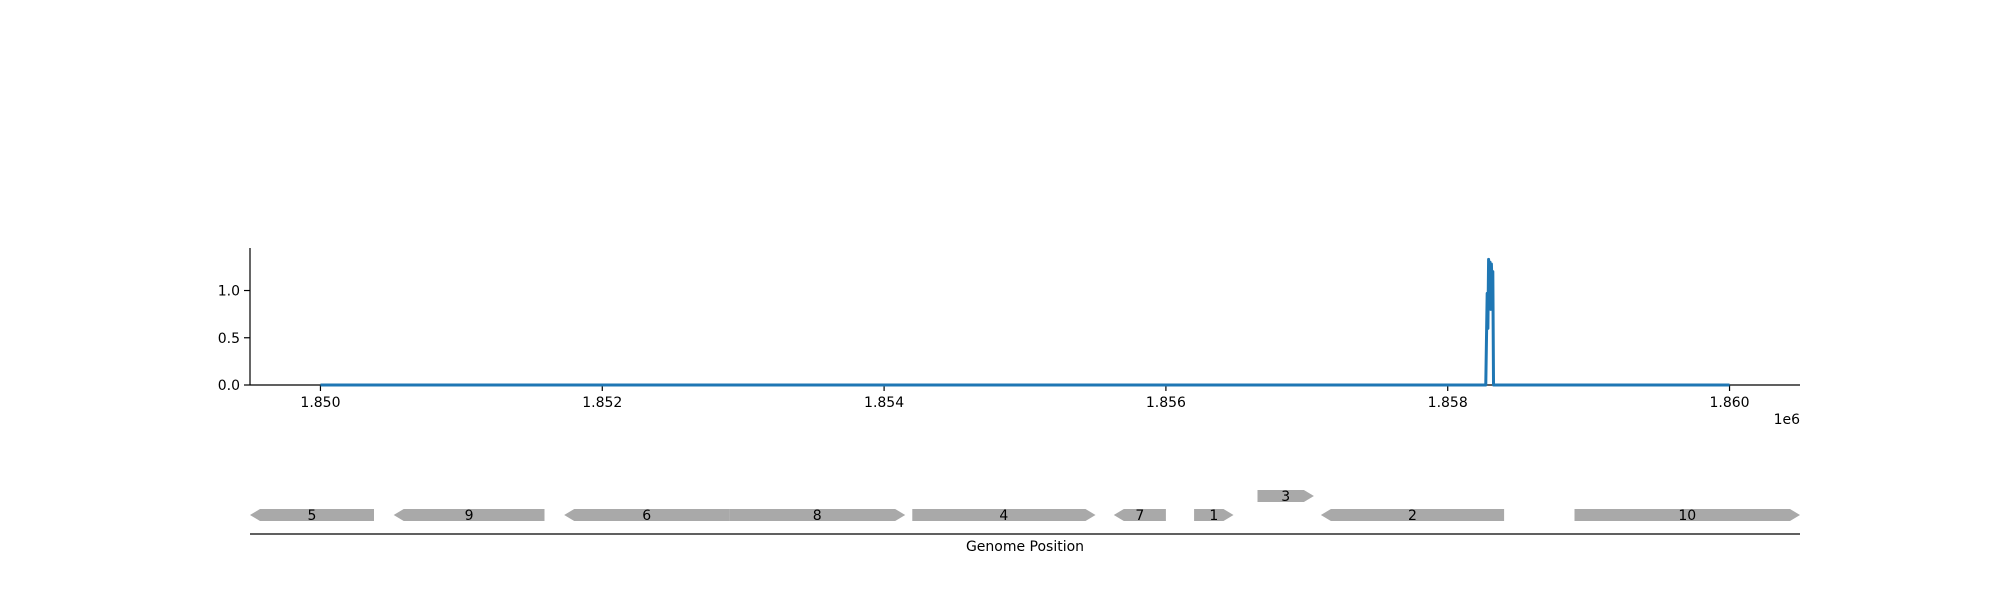  What do you see at coordinates (602, 403) in the screenshot?
I see `x-tick-label: 1.852` at bounding box center [602, 403].